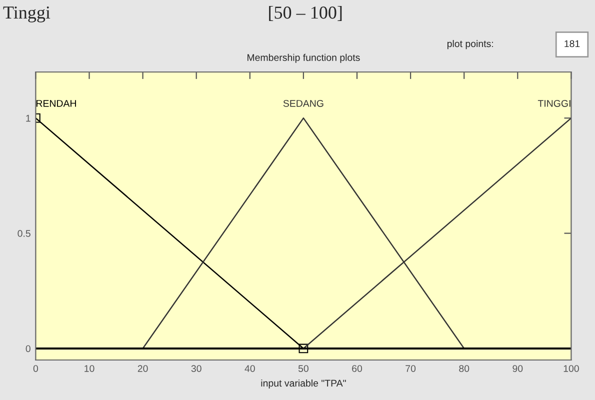 This screenshot has height=400, width=595. Describe the element at coordinates (28, 348) in the screenshot. I see `y-tick-label: 0` at that location.